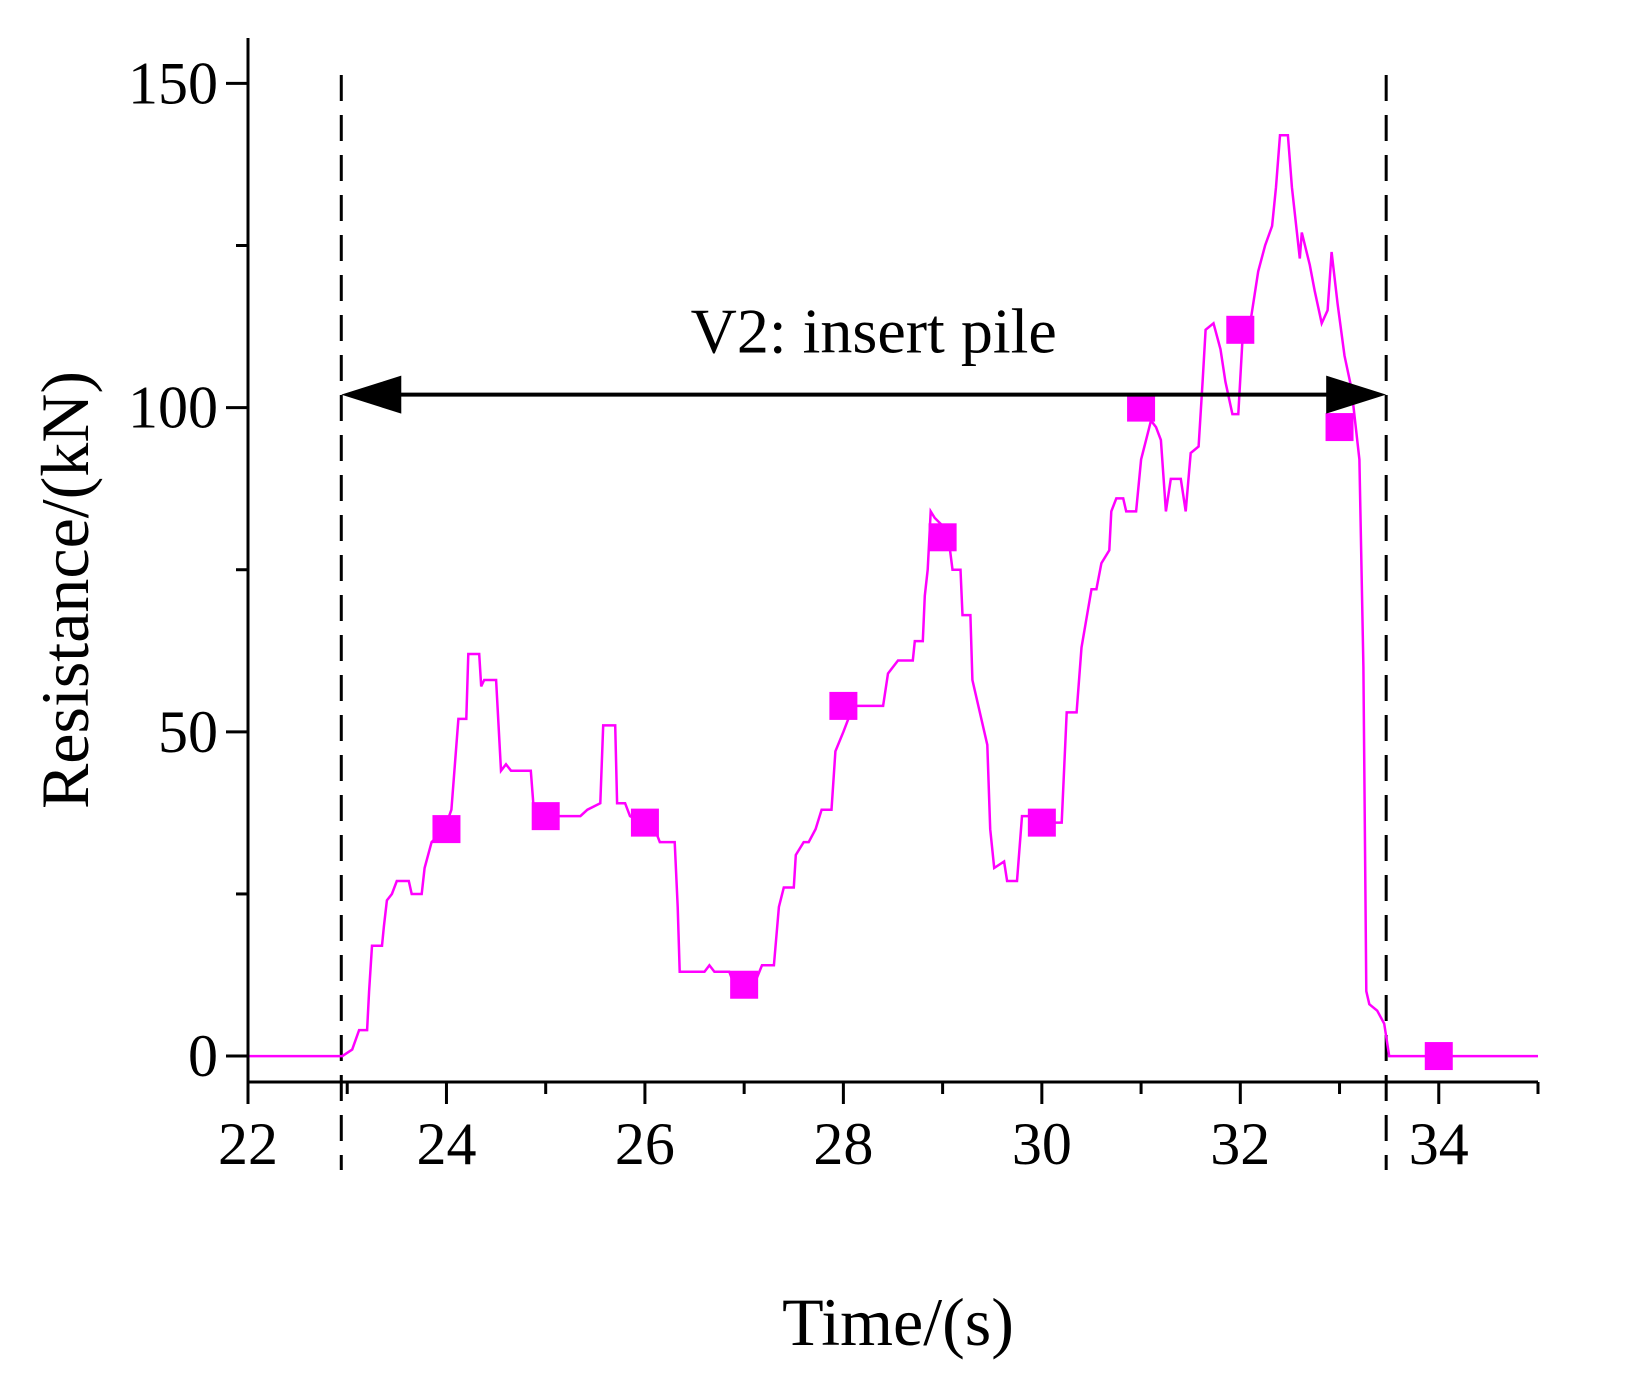 The image size is (1635, 1373). What do you see at coordinates (173, 83) in the screenshot?
I see `y-tick-label: 150` at bounding box center [173, 83].